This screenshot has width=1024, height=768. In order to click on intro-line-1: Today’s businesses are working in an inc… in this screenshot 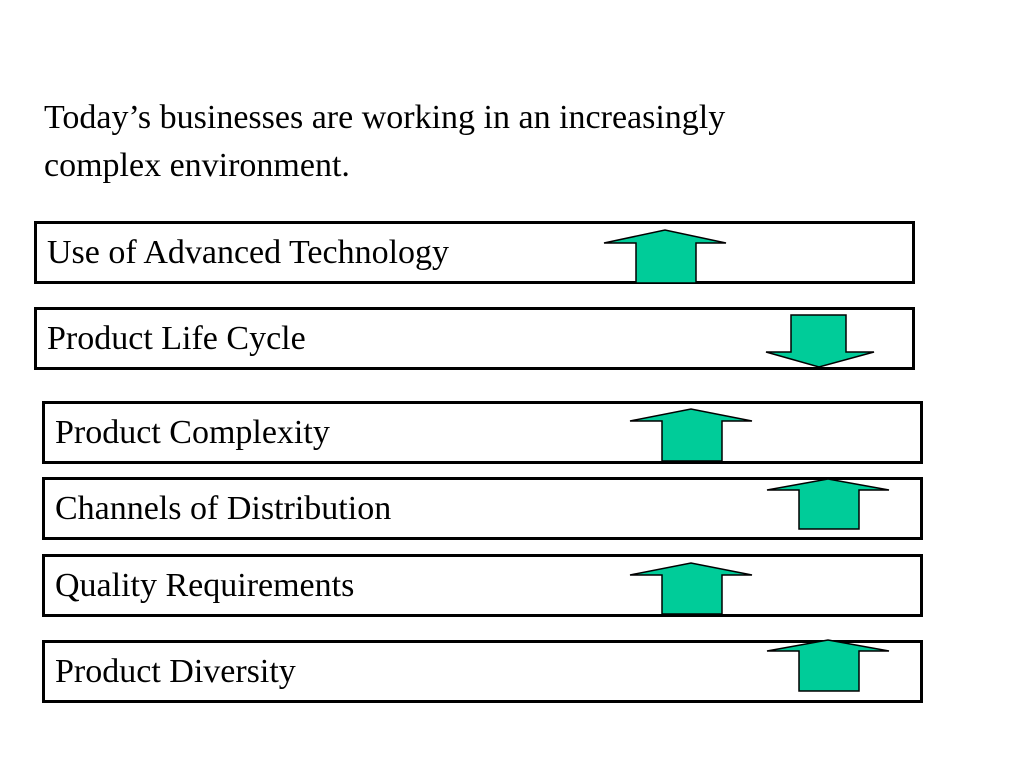, I will do `click(385, 117)`.